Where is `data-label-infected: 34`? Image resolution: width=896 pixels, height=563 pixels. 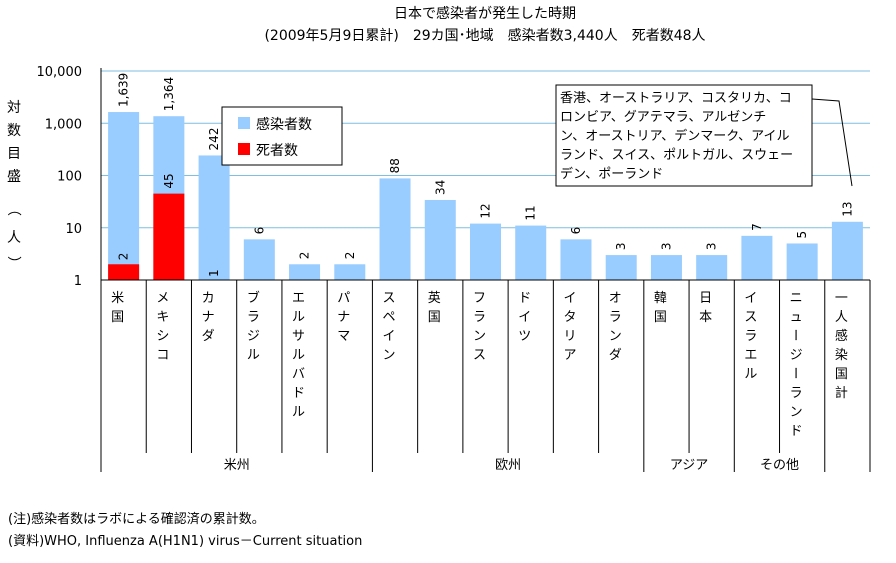 data-label-infected: 34 is located at coordinates (440, 187).